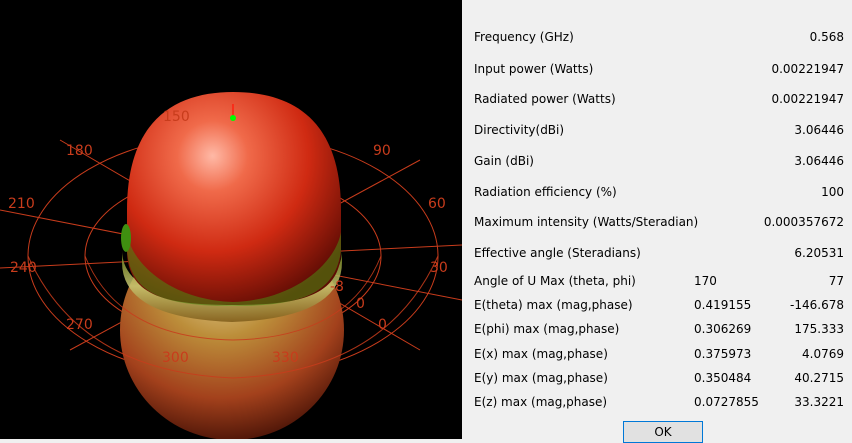  Describe the element at coordinates (723, 329) in the screenshot. I see `result-value-magnitude: 0.306269` at that location.